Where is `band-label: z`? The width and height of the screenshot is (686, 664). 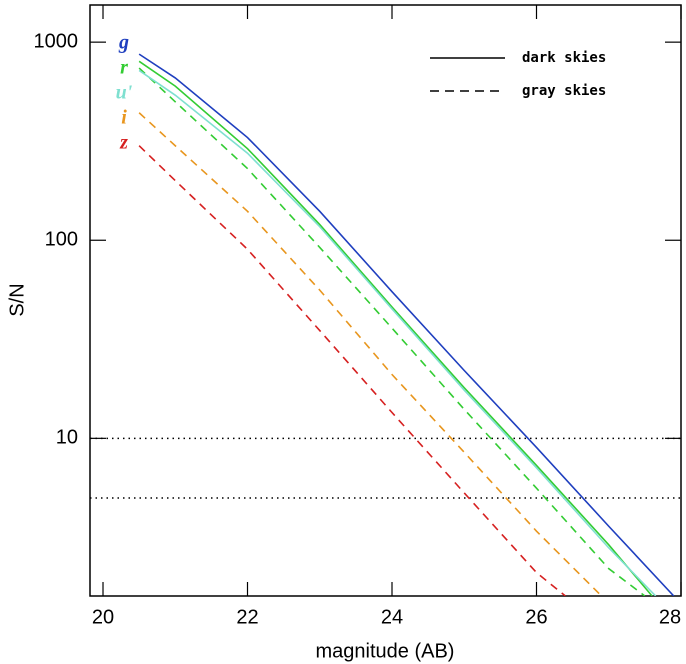
band-label: z is located at coordinates (123, 143).